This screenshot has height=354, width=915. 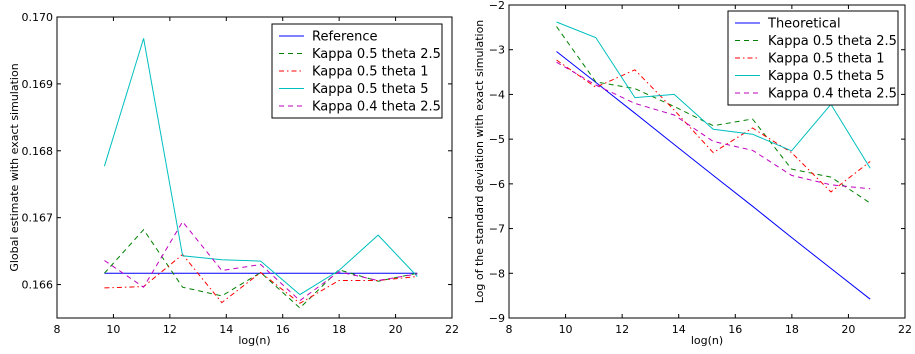 I want to click on y-axis-label: Global estimate with exact simulation, so click(x=14, y=167).